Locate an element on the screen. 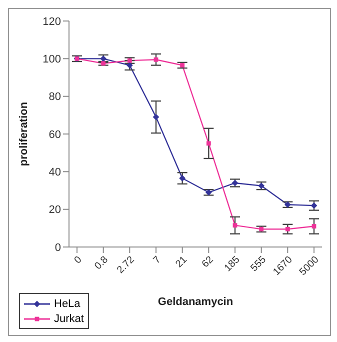  legend-label: Jurkat is located at coordinates (69, 318).